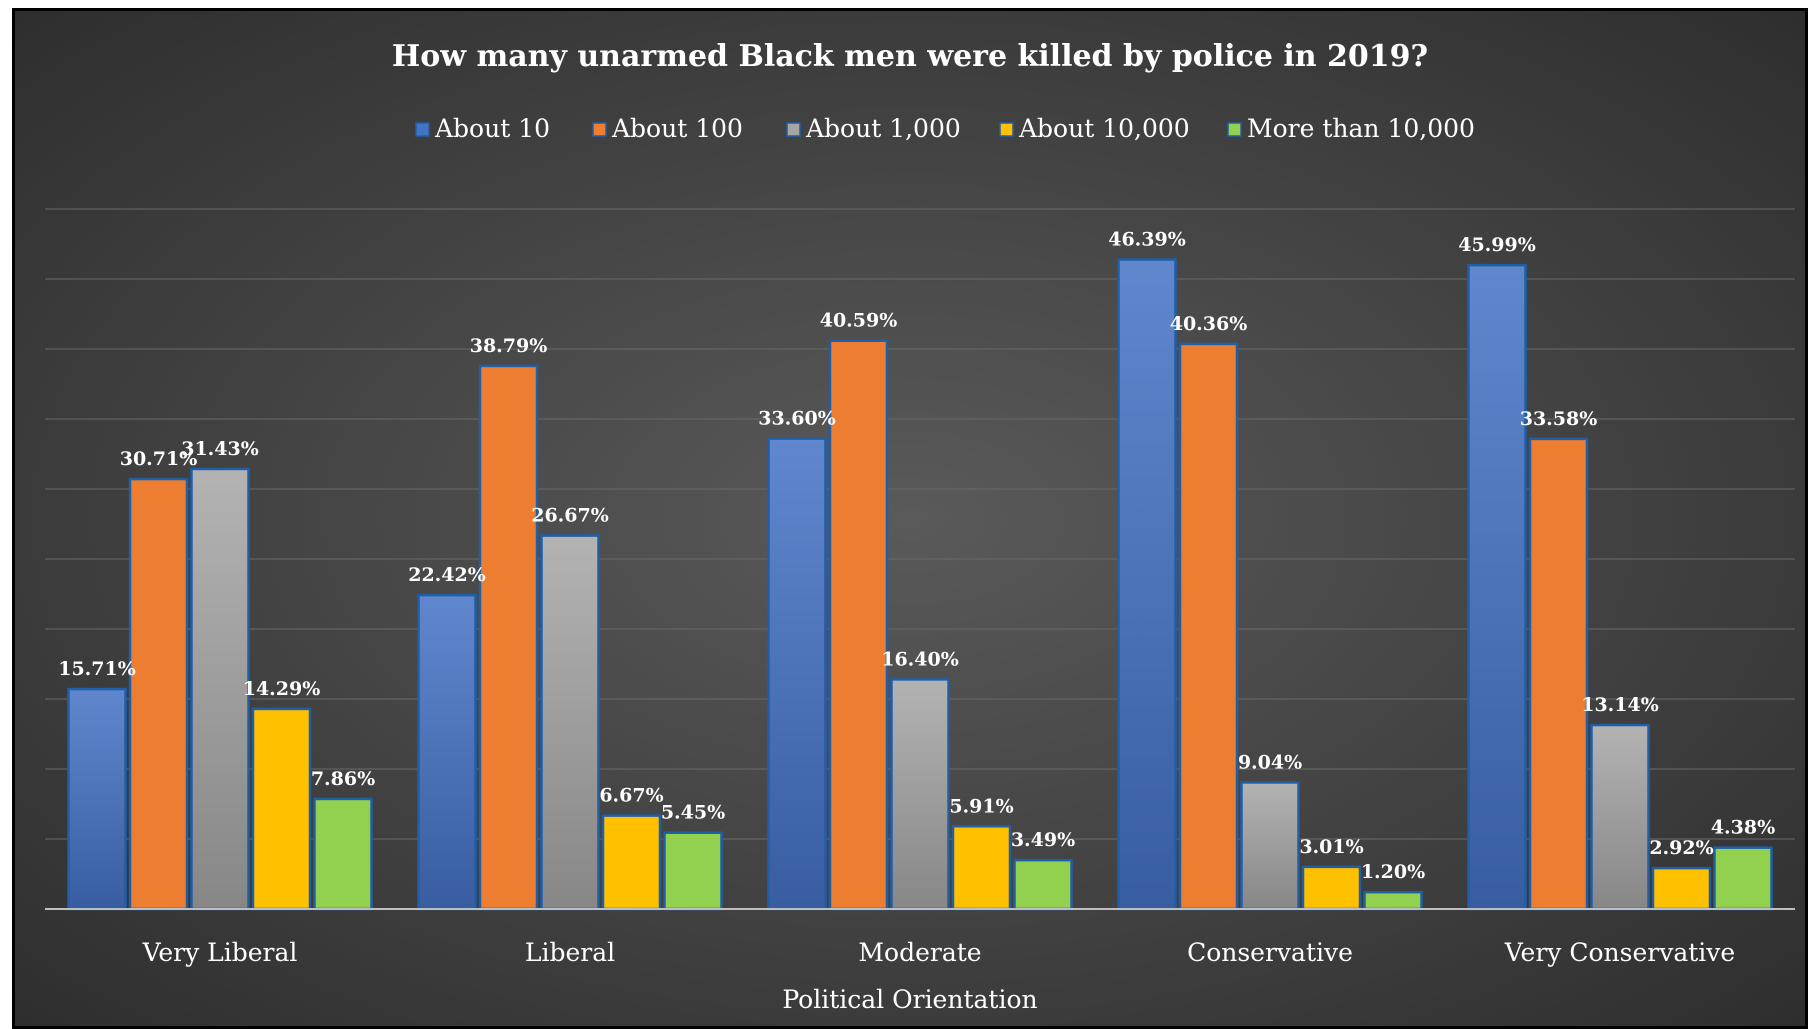 Image resolution: width=1820 pixels, height=1029 pixels. I want to click on data-label-very-liberal-about-10-000: 14.29%, so click(282, 689).